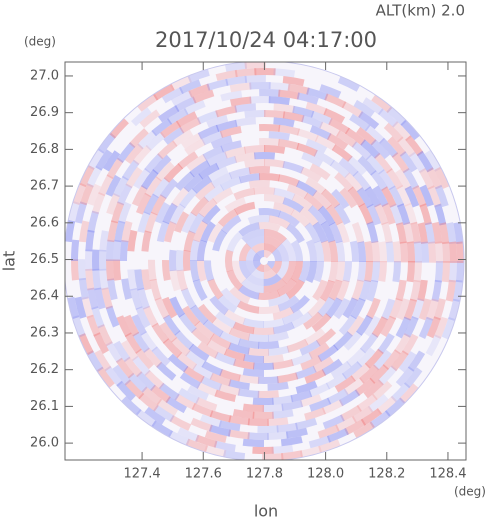 This screenshot has width=491, height=521. I want to click on y-tick-label: 26.9, so click(44, 112).